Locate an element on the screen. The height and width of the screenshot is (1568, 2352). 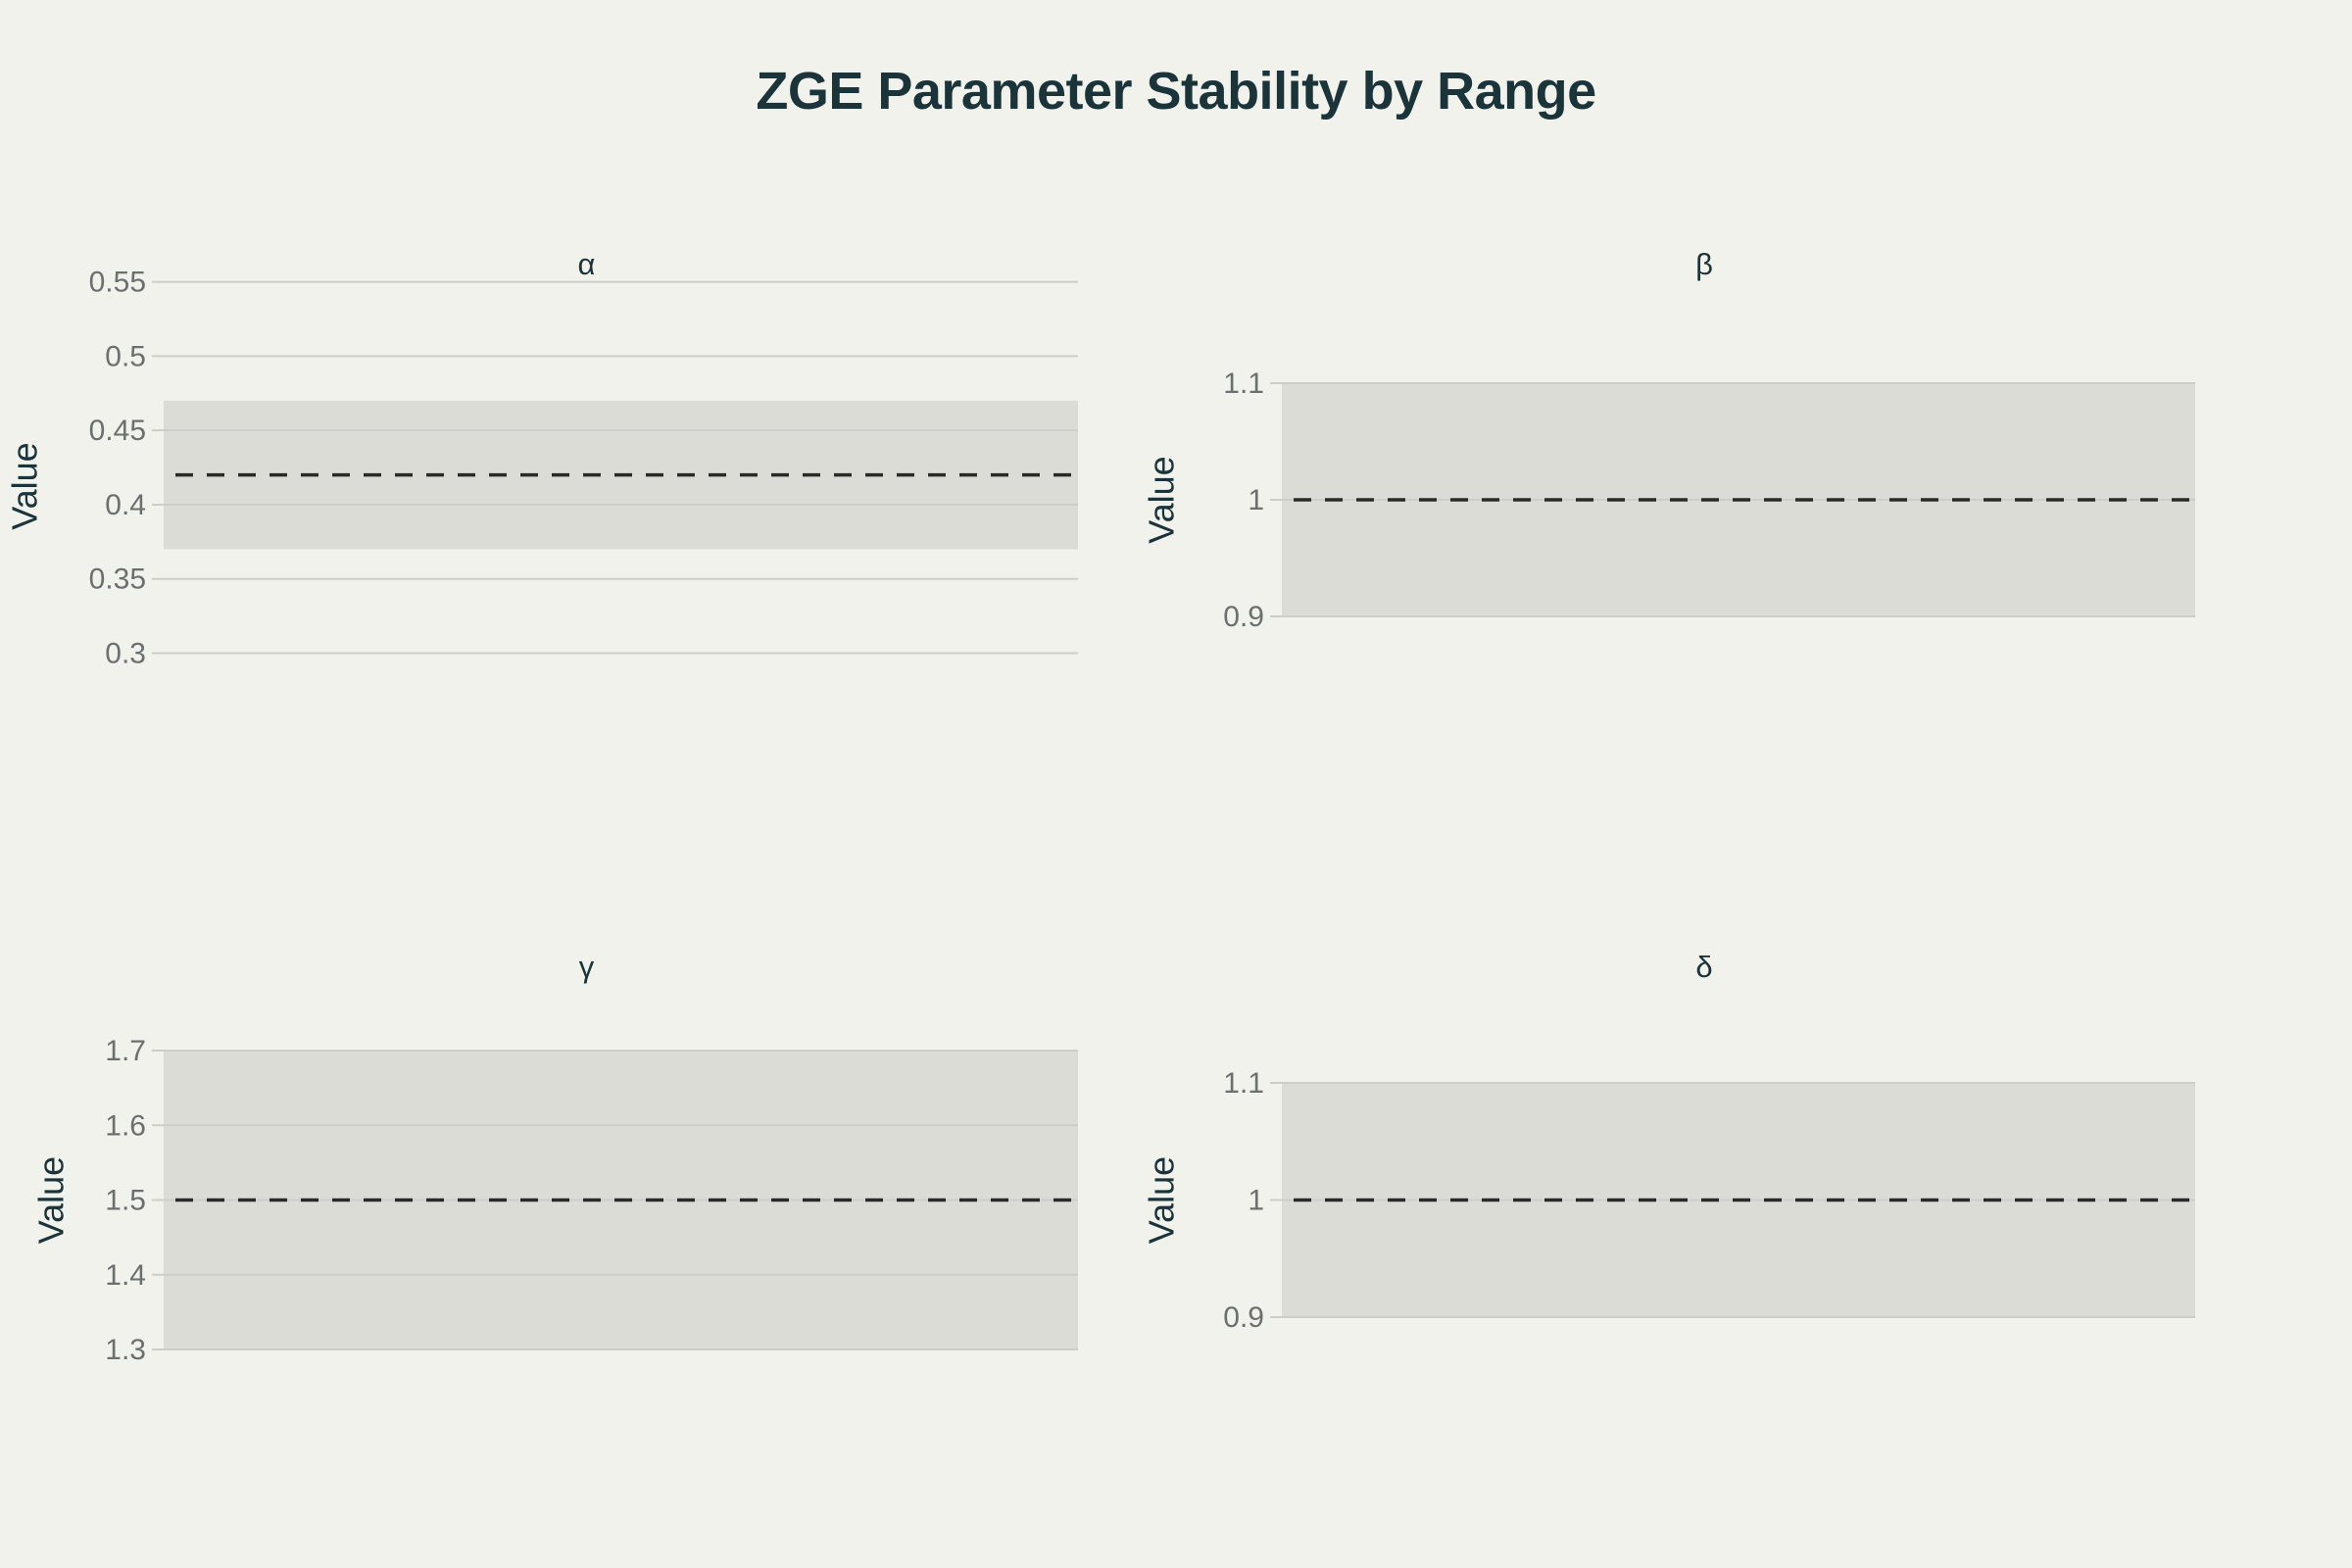
y-tick-label: 0.5 is located at coordinates (126, 356).